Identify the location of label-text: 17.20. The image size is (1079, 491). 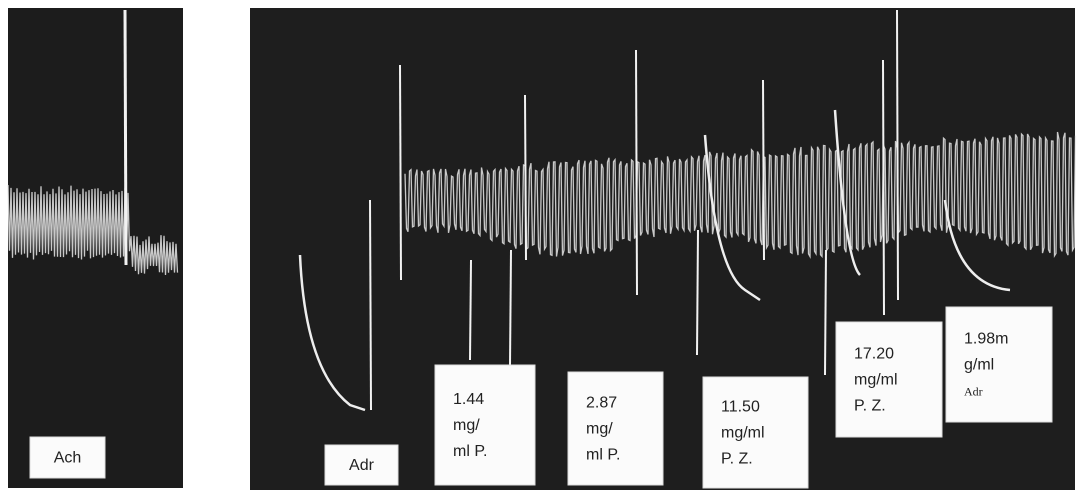
(874, 354).